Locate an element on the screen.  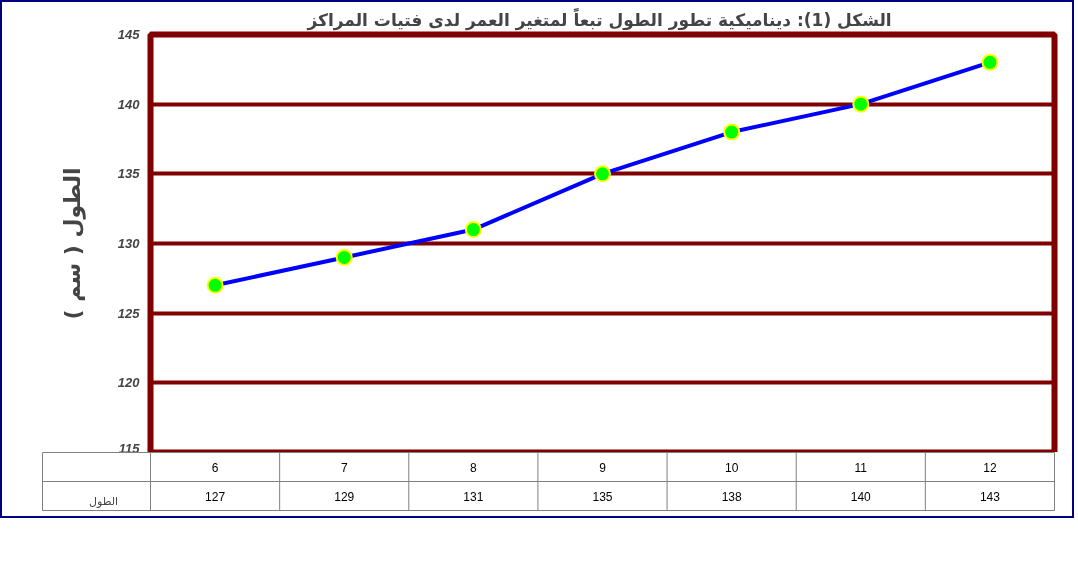
text: الطول is located at coordinates (104, 501).